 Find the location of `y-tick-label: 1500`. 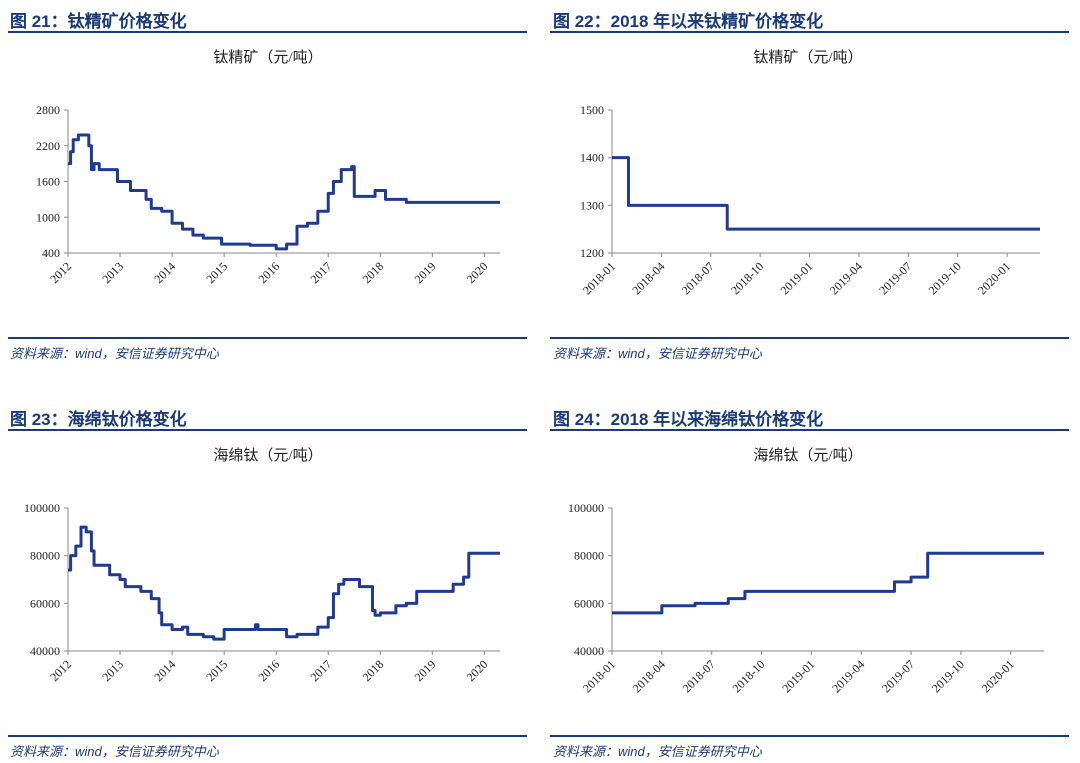

y-tick-label: 1500 is located at coordinates (592, 110).